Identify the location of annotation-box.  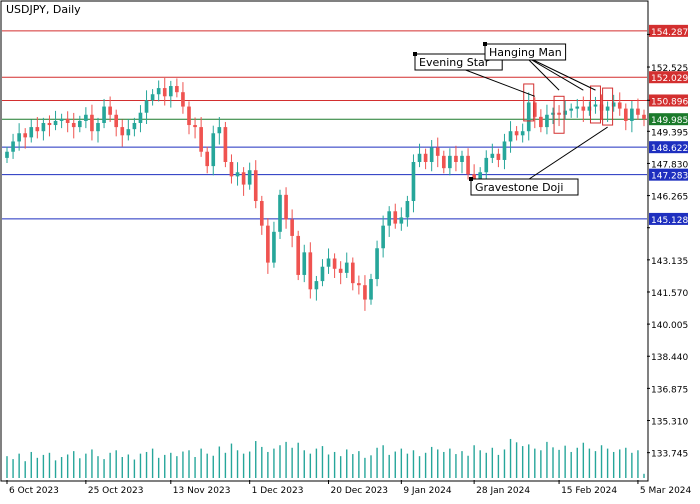
(525, 52).